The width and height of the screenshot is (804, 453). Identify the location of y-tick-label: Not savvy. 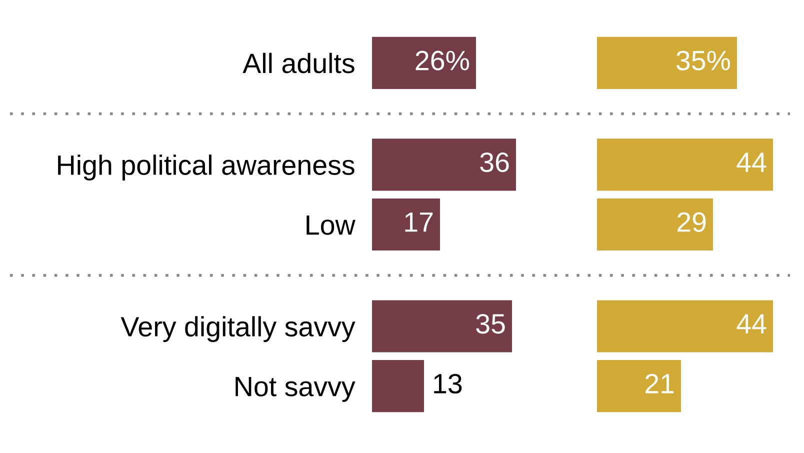
(296, 389).